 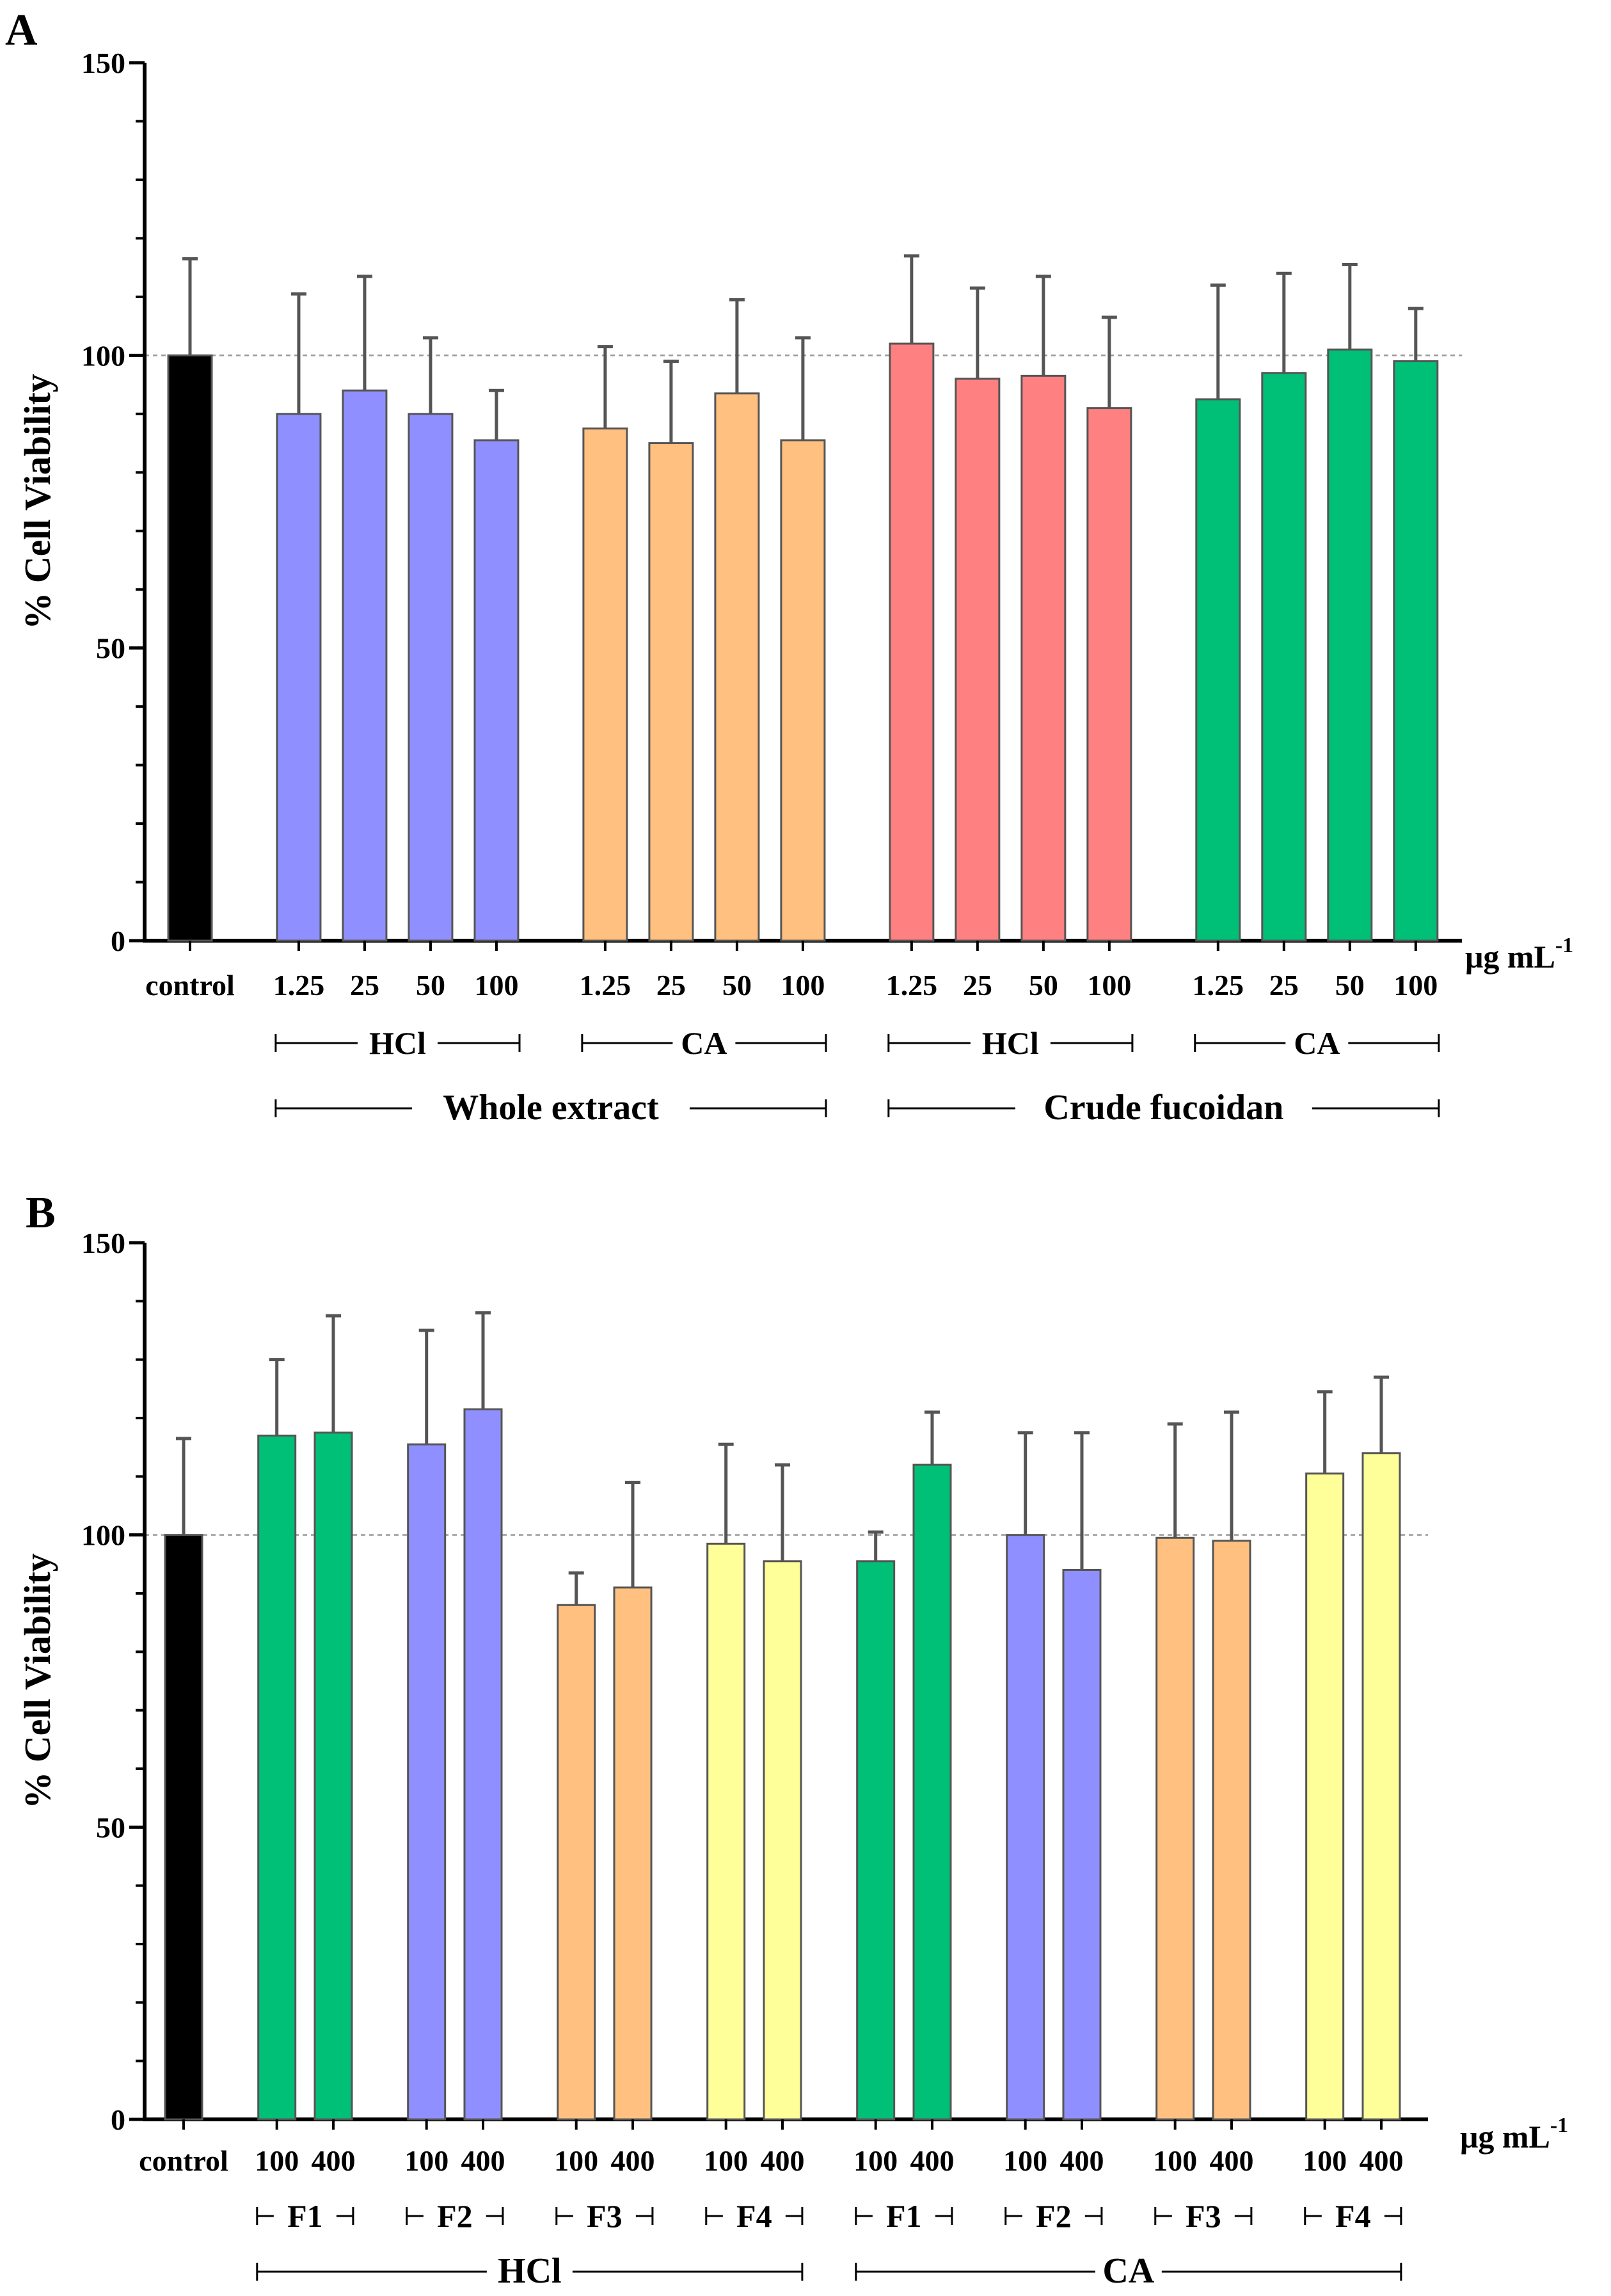 I want to click on panel-letter: A, so click(x=21, y=30).